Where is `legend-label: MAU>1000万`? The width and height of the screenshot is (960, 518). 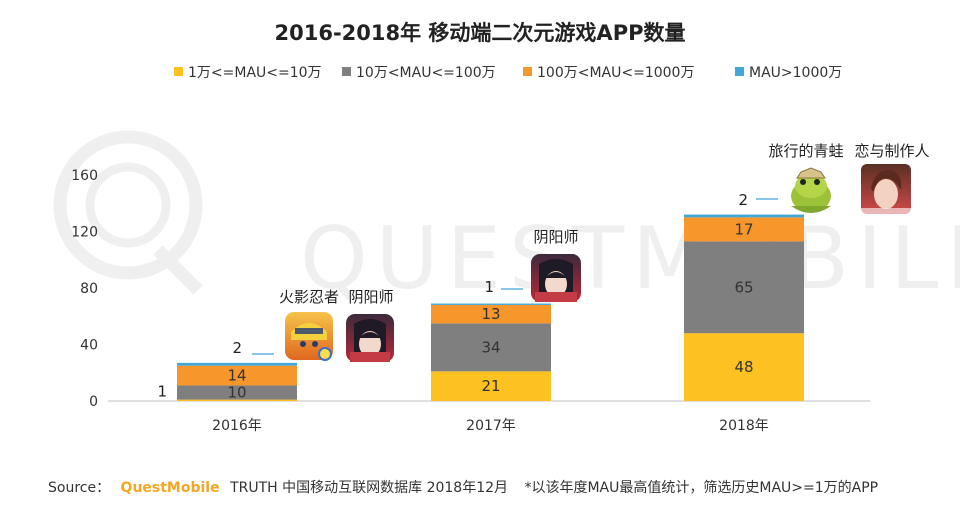
legend-label: MAU>1000万 is located at coordinates (795, 73).